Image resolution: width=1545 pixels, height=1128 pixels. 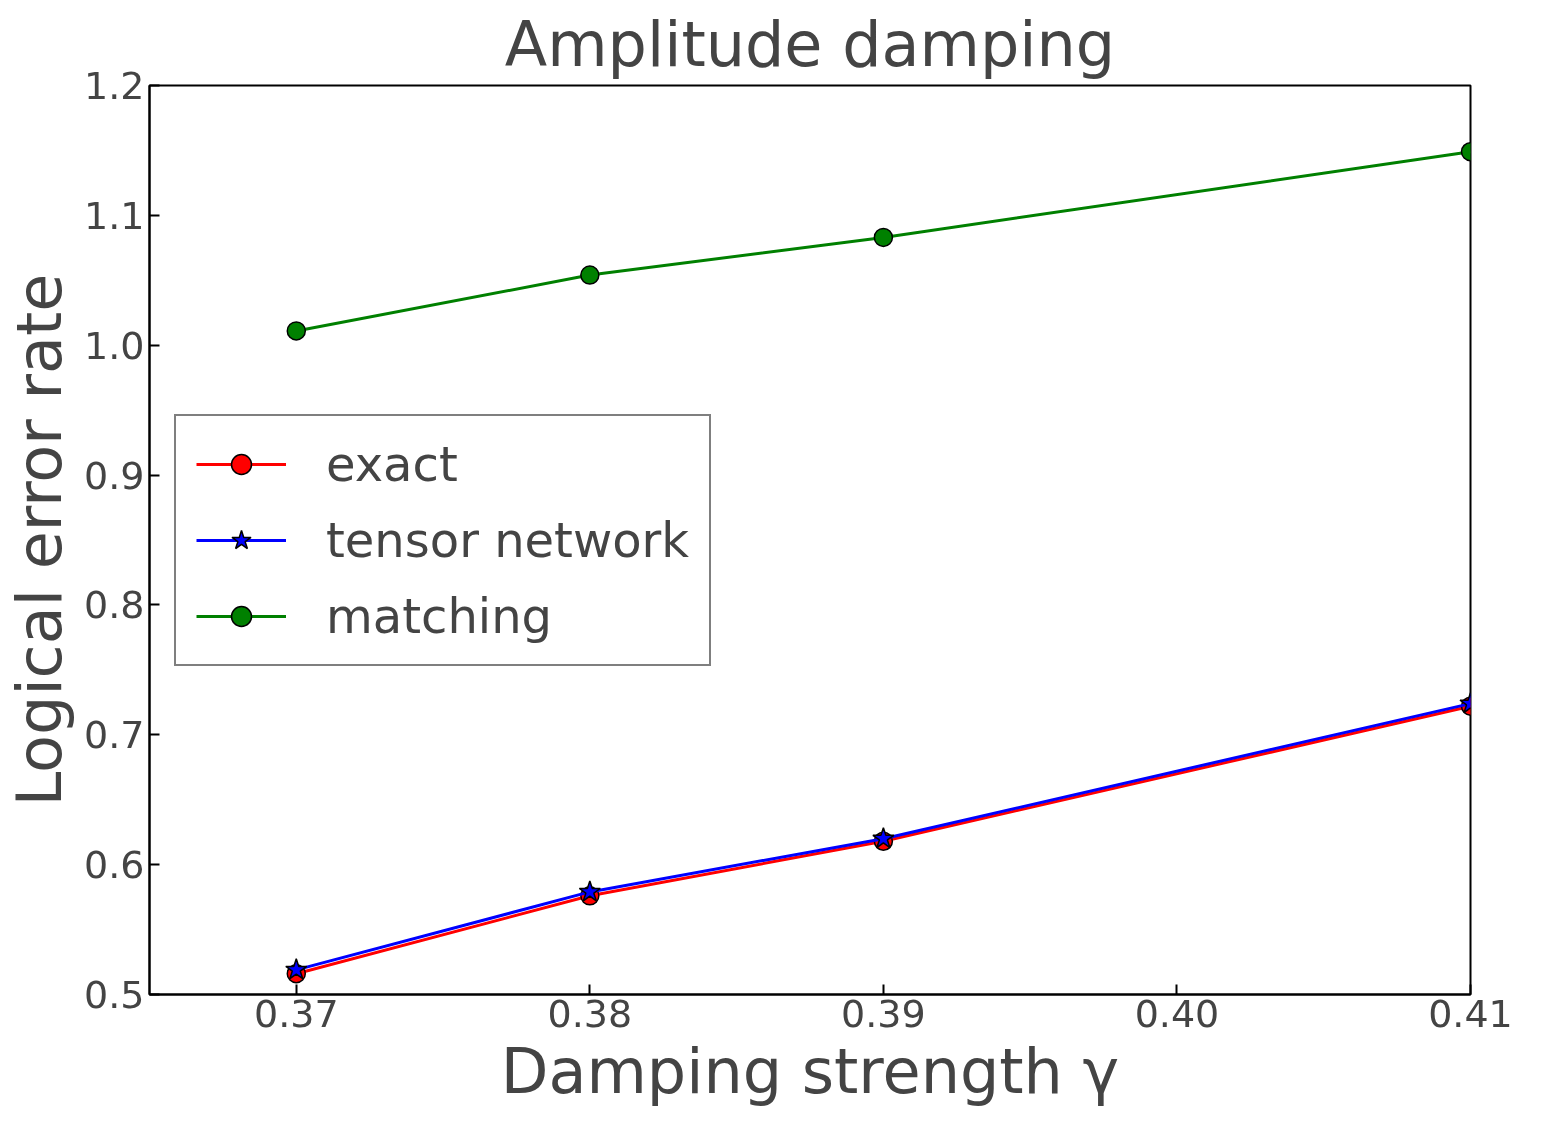 I want to click on legend-label: matching, so click(x=439, y=615).